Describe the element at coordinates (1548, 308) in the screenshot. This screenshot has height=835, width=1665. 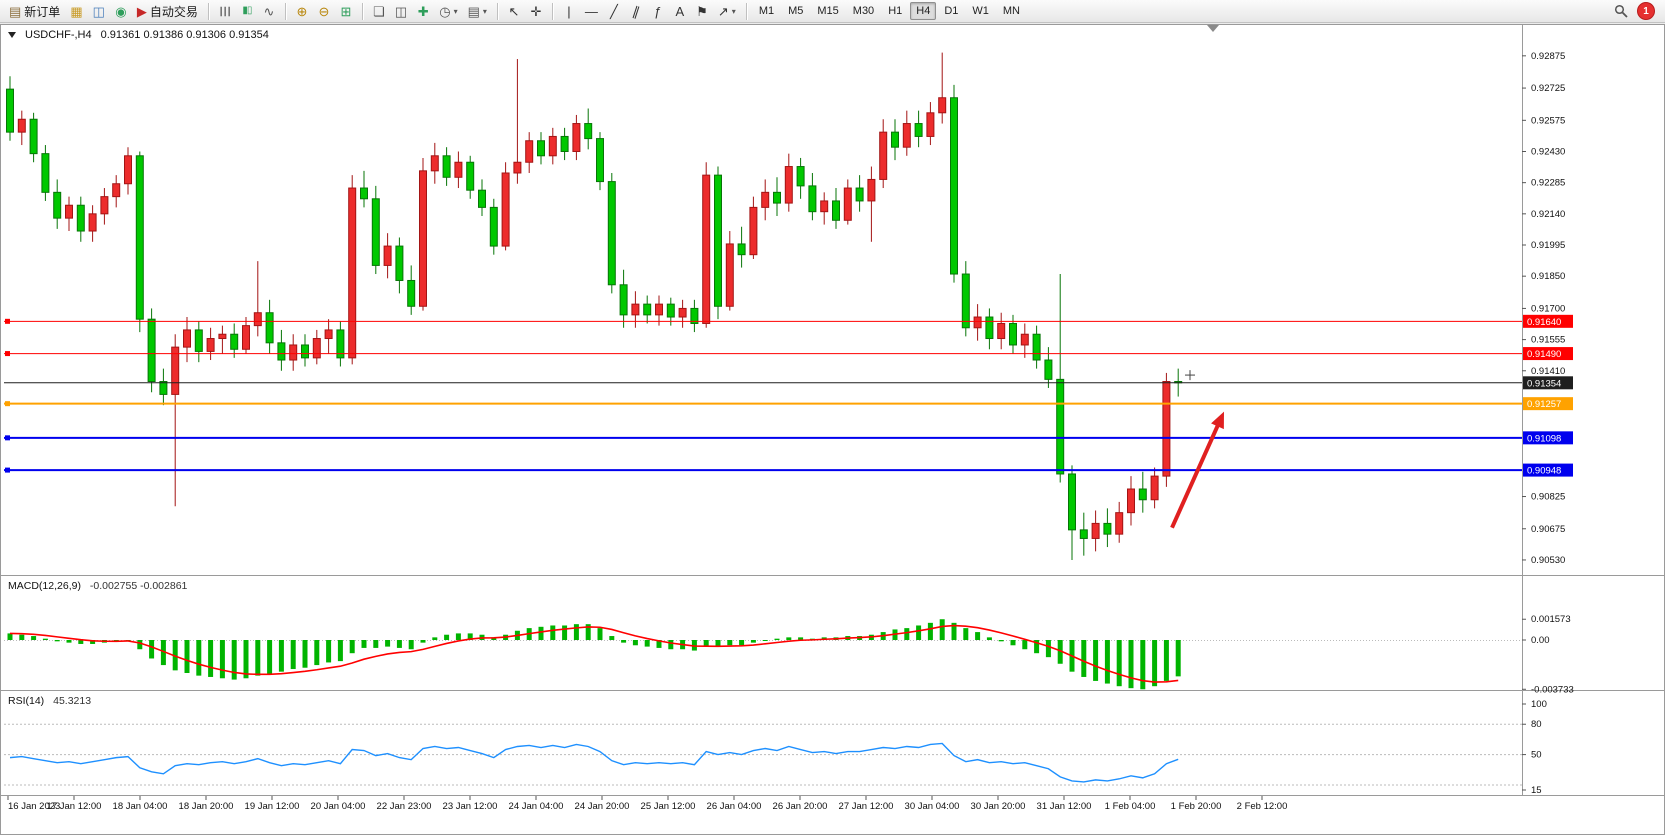
I see `price-axis-label: 0.91700` at that location.